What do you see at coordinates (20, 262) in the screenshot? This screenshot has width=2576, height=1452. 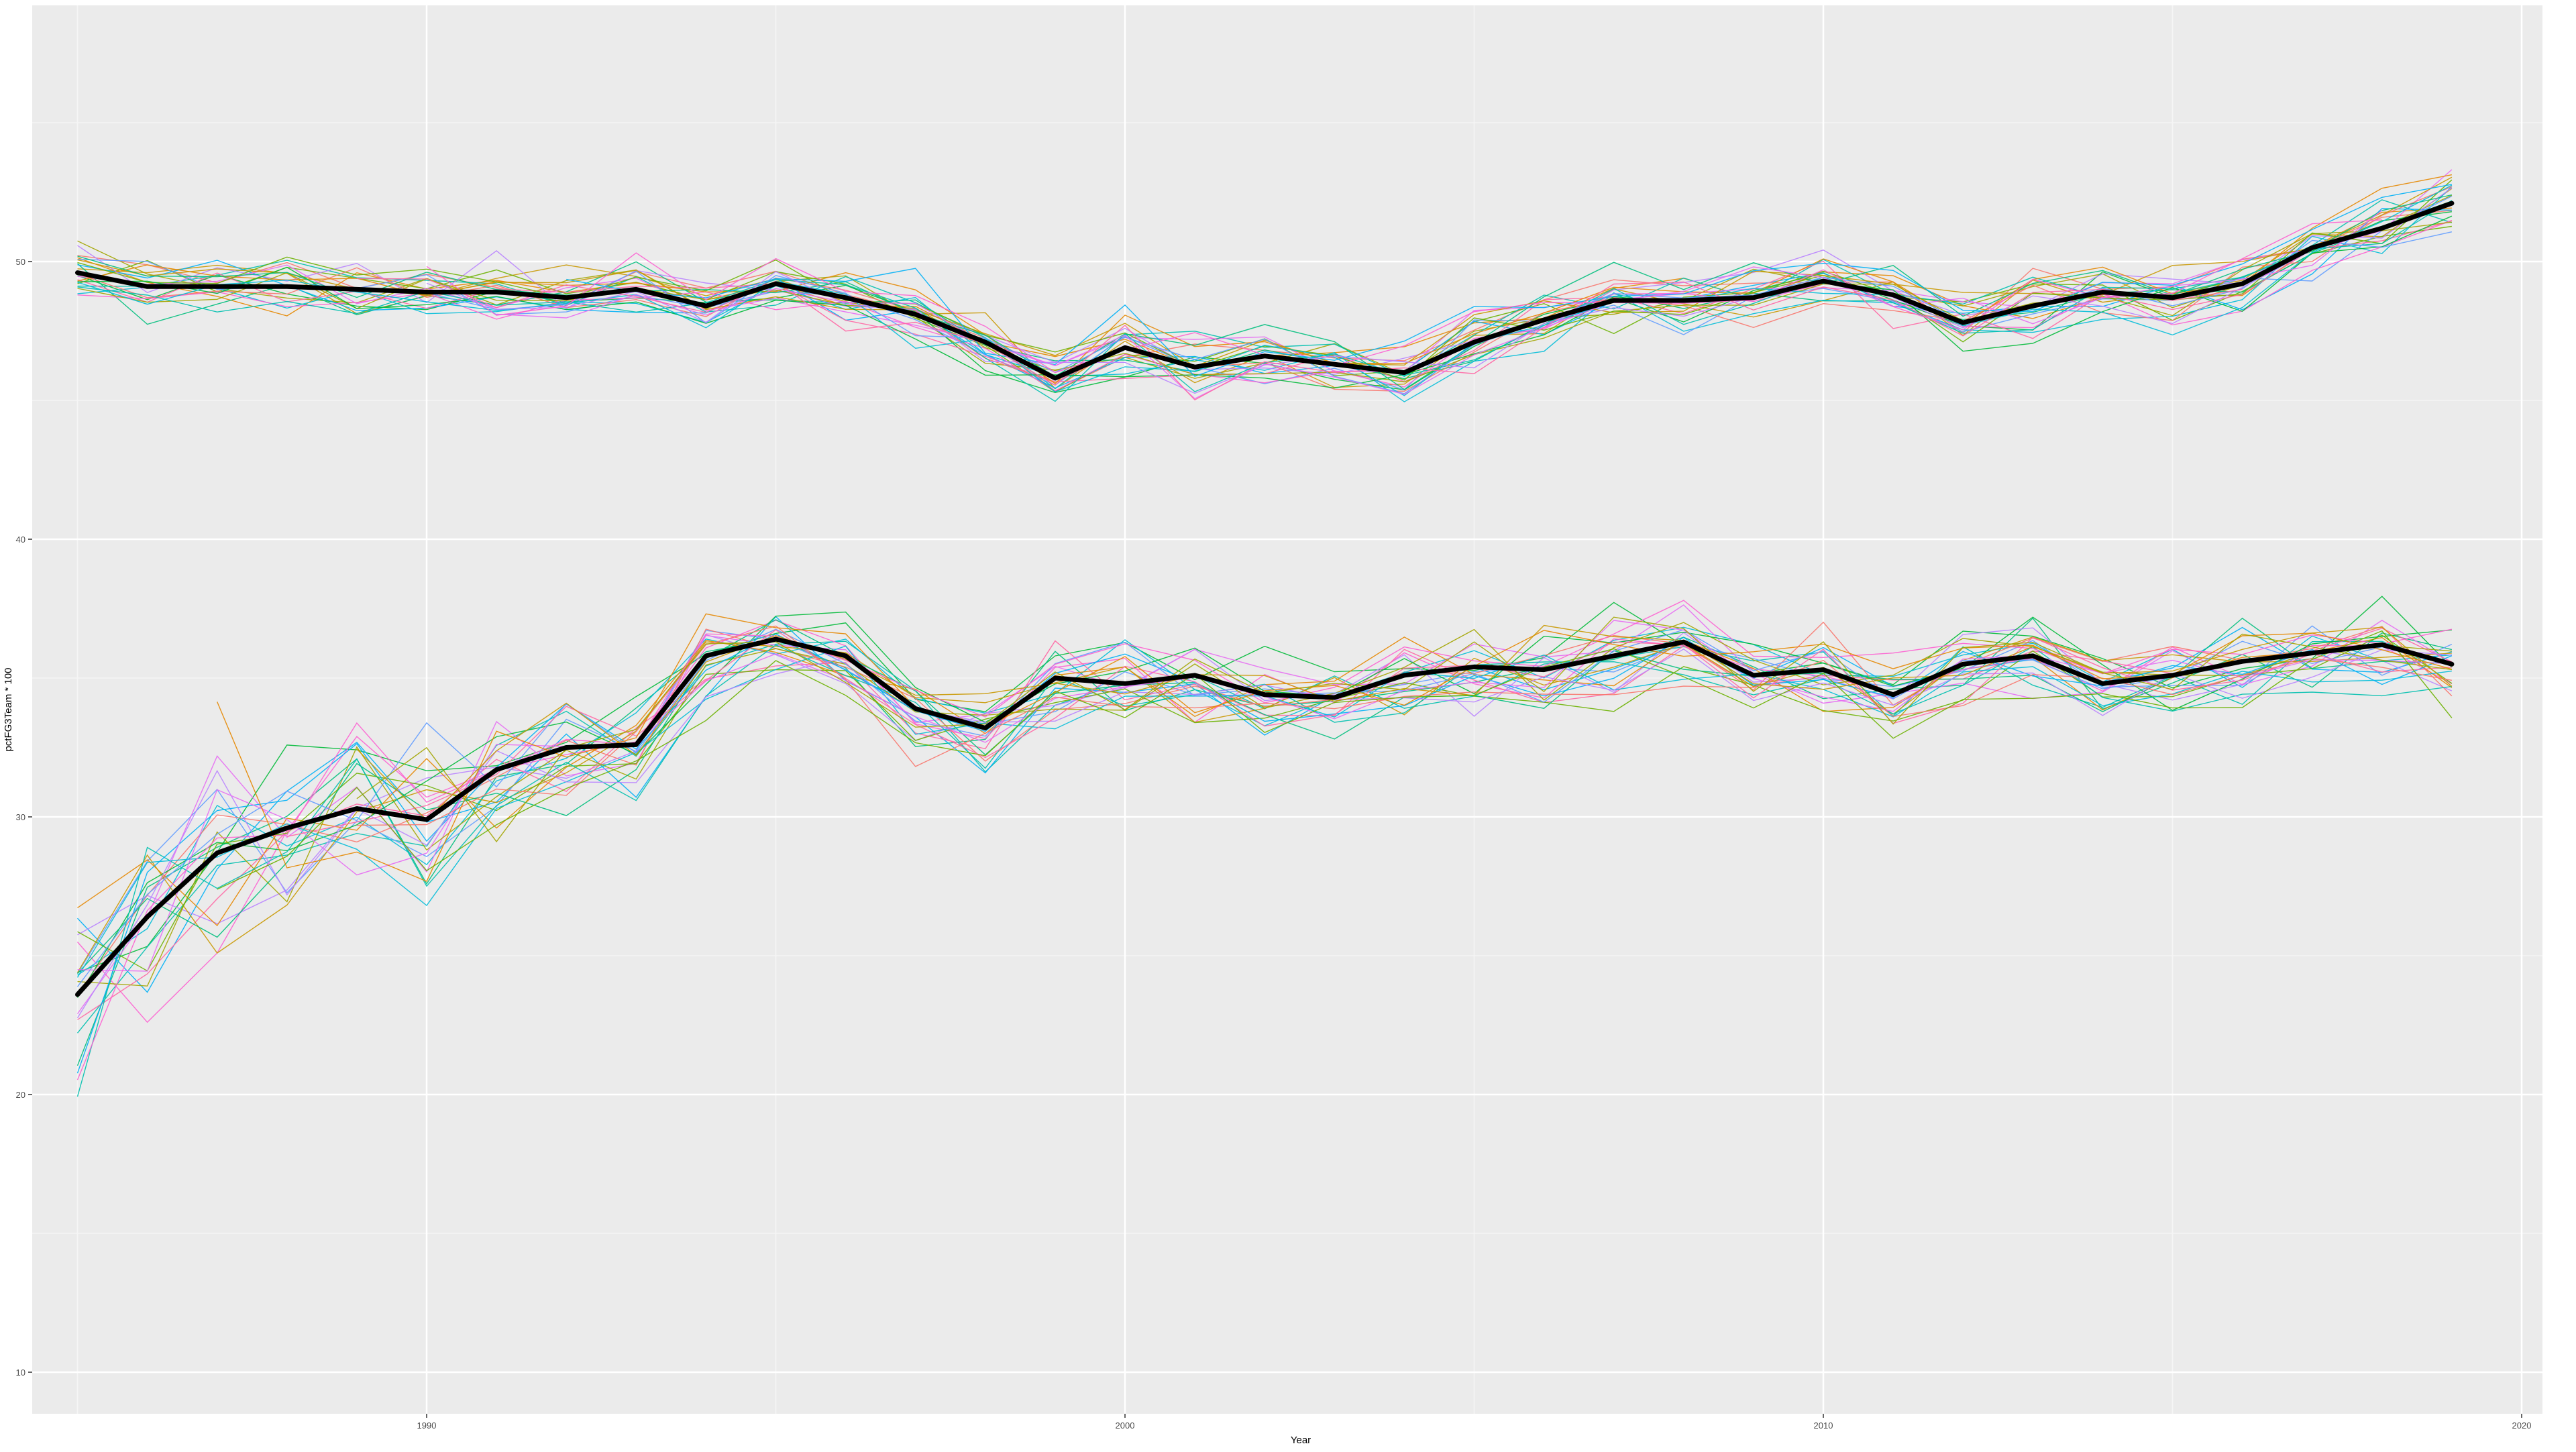 I see `y-tick-label: 50` at bounding box center [20, 262].